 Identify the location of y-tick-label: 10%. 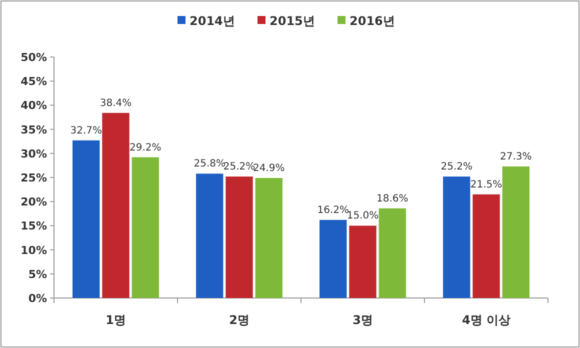
(33, 250).